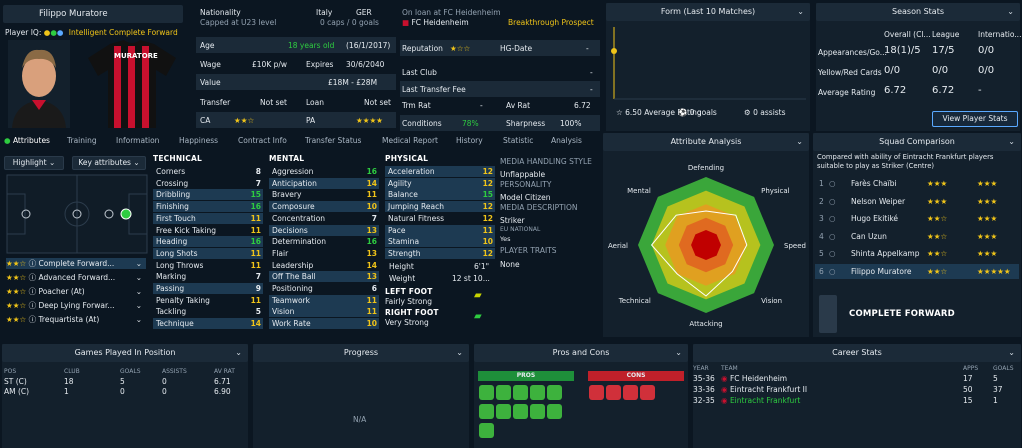 The image size is (1022, 448). I want to click on squad-player-name: Nelson Weiper, so click(878, 201).